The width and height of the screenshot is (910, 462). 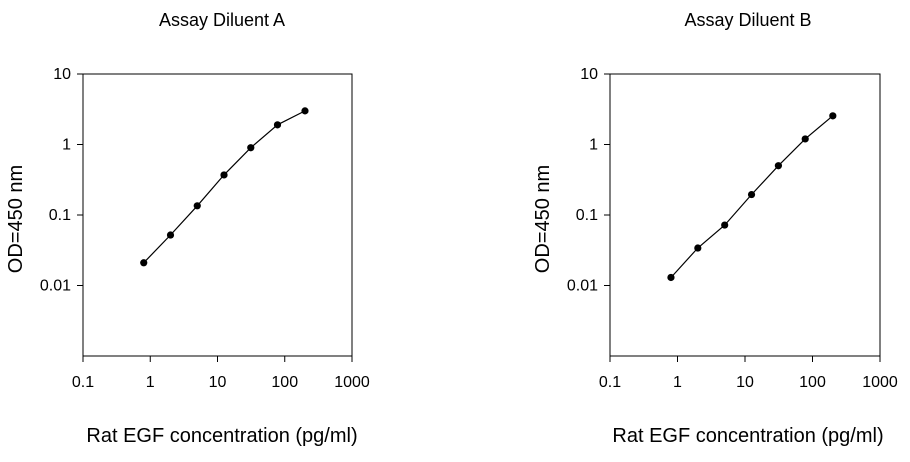 I want to click on series-line, so click(x=224, y=187).